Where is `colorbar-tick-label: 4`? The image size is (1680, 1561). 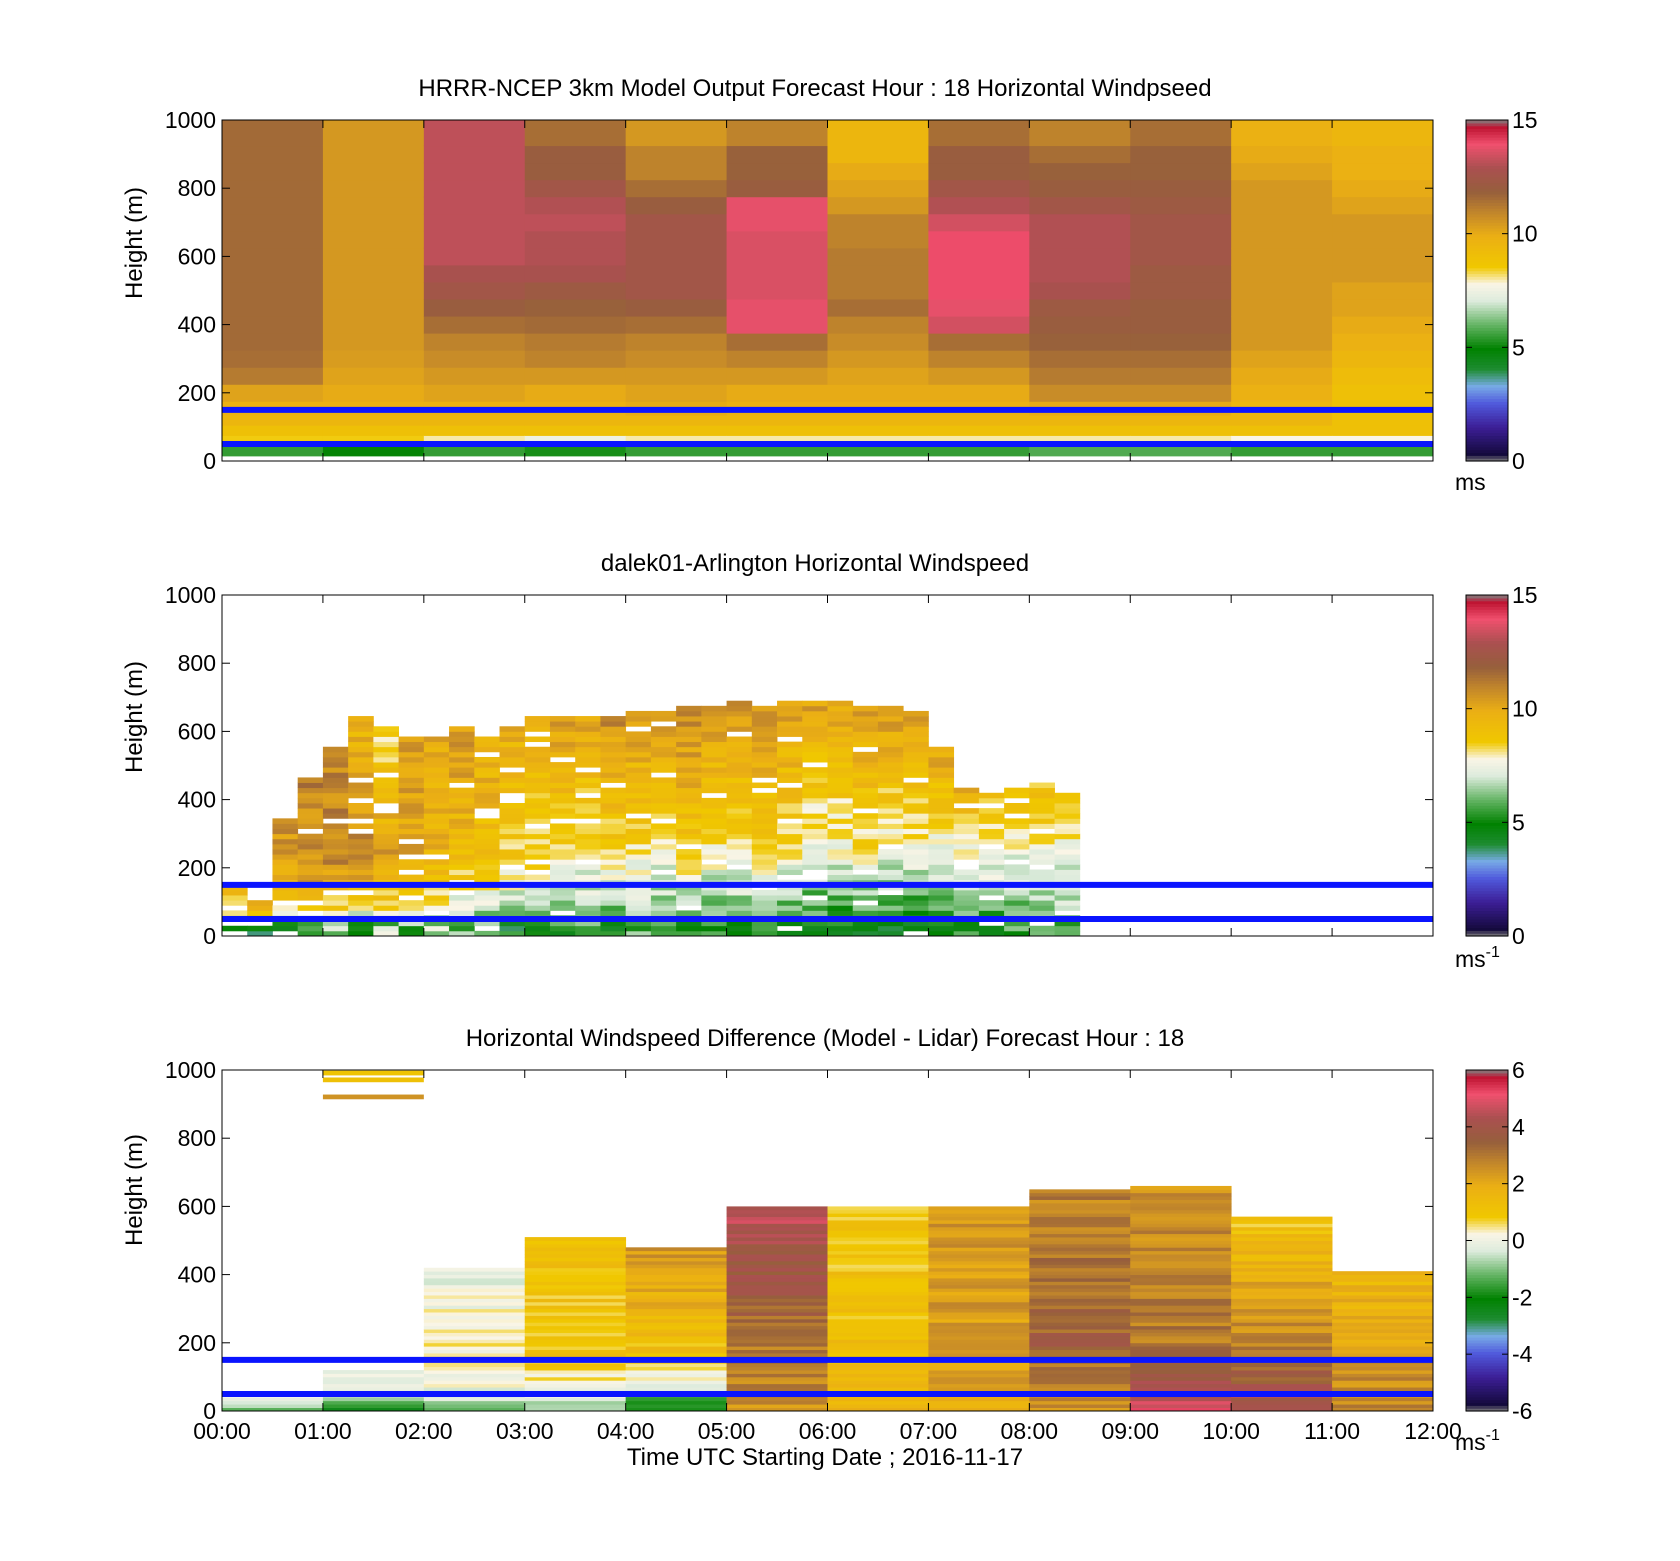
colorbar-tick-label: 4 is located at coordinates (1518, 1127).